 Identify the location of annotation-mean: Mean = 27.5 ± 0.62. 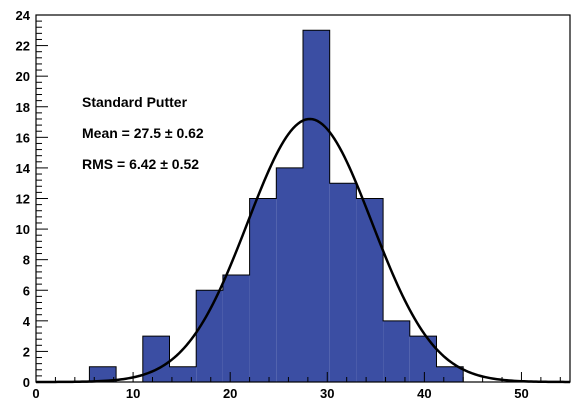
(143, 133).